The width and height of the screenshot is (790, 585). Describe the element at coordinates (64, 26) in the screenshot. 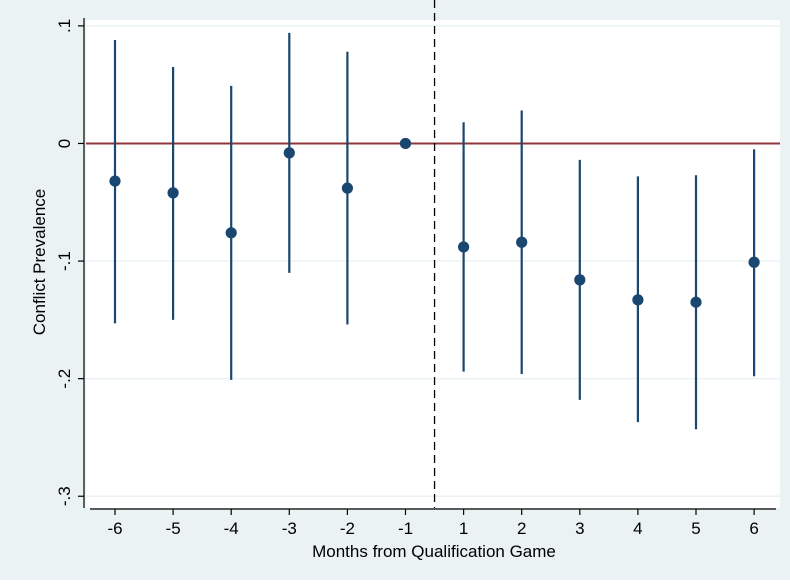

I see `y-tick-label: .1` at that location.